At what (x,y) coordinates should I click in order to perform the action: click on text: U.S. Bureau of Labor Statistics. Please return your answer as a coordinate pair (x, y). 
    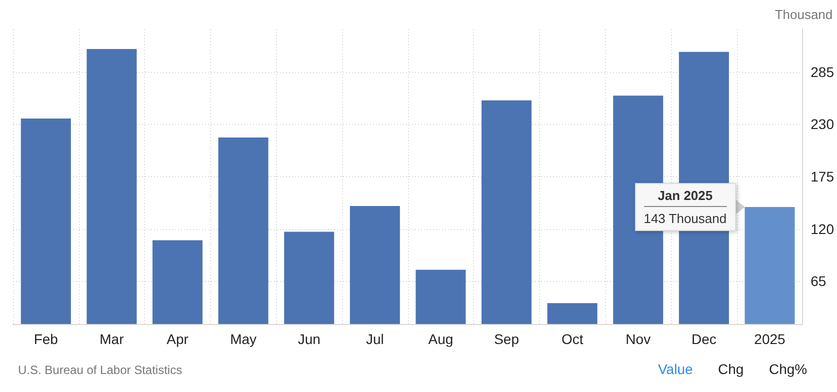
    Looking at the image, I should click on (100, 370).